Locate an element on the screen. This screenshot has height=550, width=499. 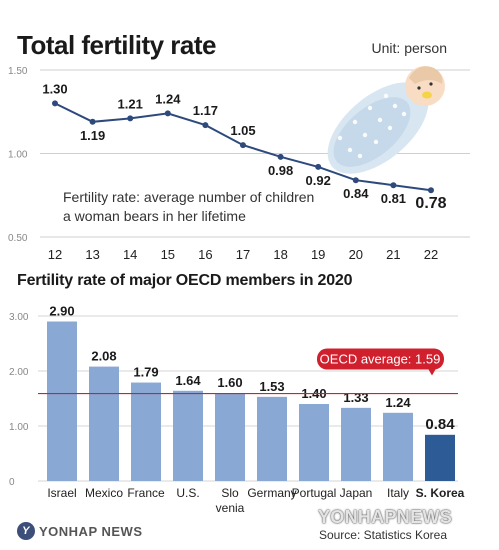
note-line-2: a woman bears in her lifetime is located at coordinates (154, 216).